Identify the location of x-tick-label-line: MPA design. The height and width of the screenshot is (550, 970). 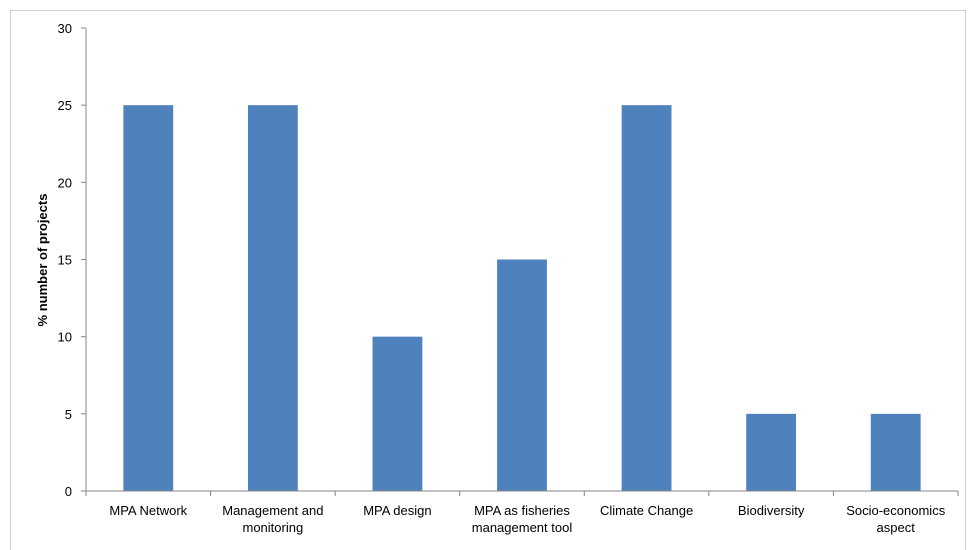
(397, 510).